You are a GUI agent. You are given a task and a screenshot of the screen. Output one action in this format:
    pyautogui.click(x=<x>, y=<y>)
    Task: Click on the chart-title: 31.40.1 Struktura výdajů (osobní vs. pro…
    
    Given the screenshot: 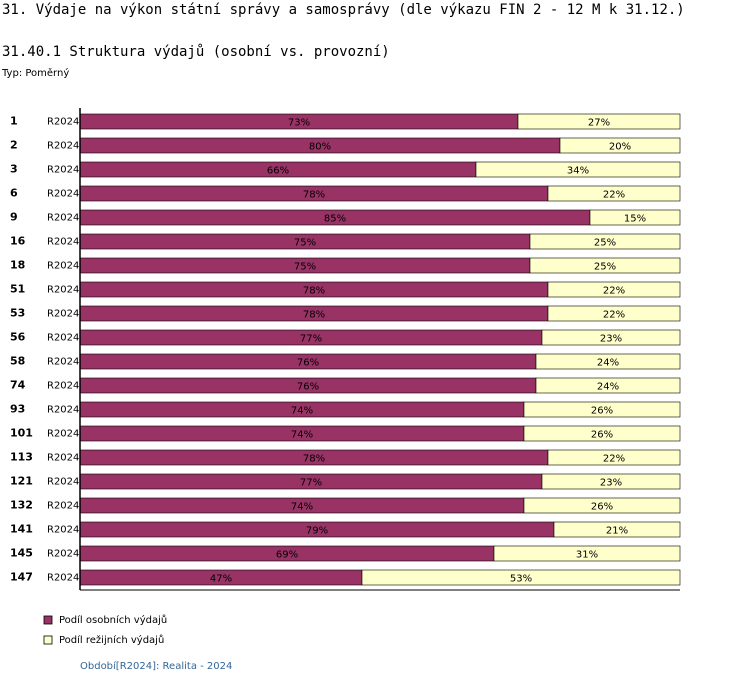 What is the action you would take?
    pyautogui.click(x=196, y=52)
    